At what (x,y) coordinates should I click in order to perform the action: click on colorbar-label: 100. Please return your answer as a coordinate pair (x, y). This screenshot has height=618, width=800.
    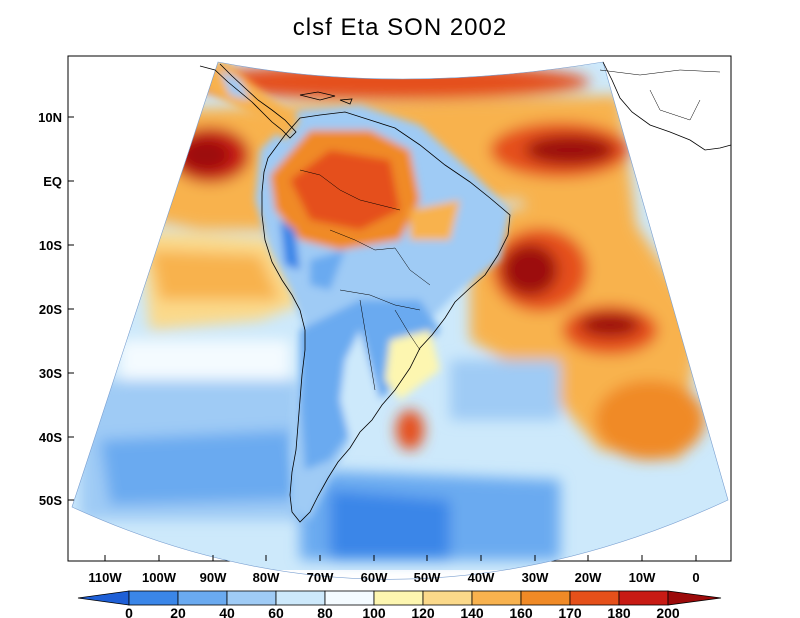
    Looking at the image, I should click on (374, 611).